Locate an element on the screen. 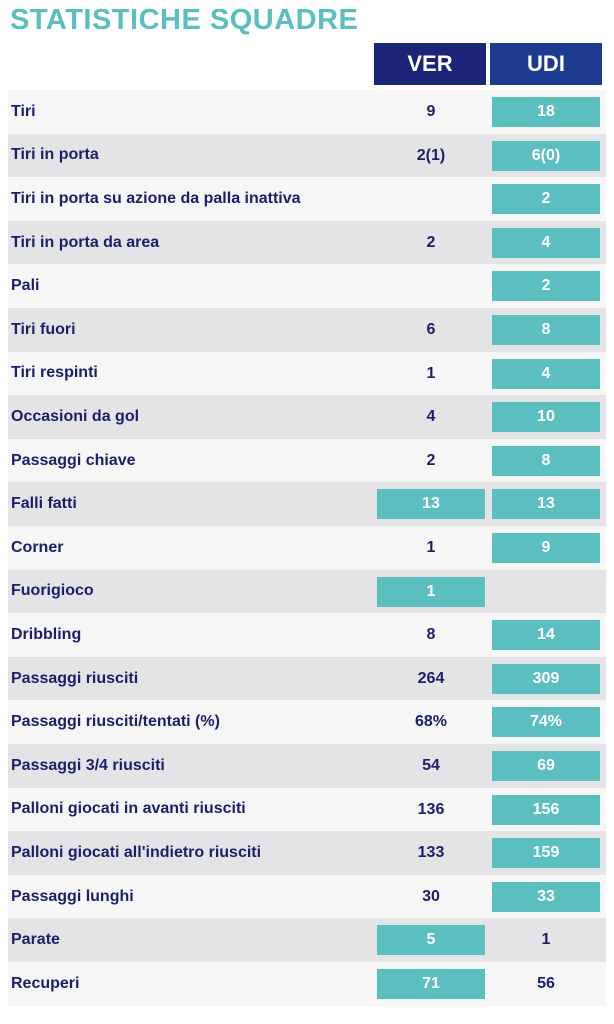 The height and width of the screenshot is (1024, 614). stat-cell: 156 is located at coordinates (546, 809).